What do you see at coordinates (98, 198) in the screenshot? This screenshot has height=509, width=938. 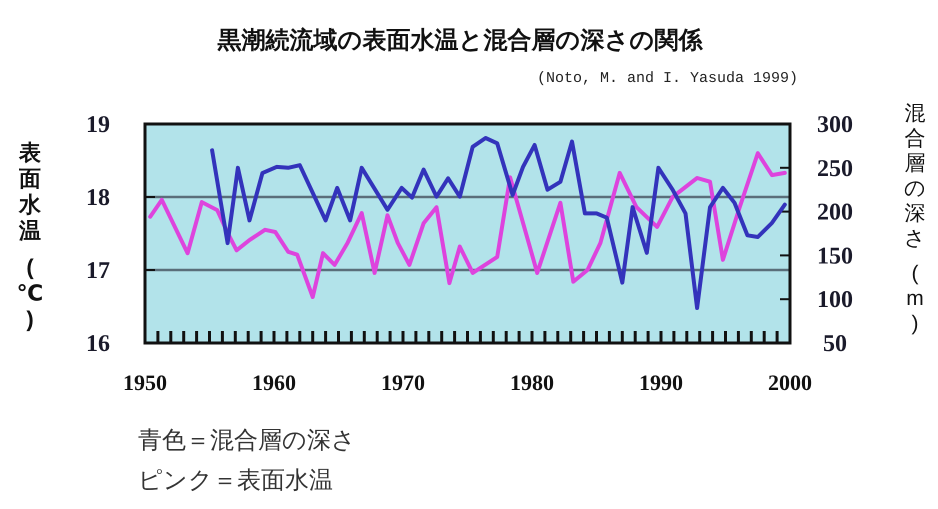 I see `y-tick-label: 18` at bounding box center [98, 198].